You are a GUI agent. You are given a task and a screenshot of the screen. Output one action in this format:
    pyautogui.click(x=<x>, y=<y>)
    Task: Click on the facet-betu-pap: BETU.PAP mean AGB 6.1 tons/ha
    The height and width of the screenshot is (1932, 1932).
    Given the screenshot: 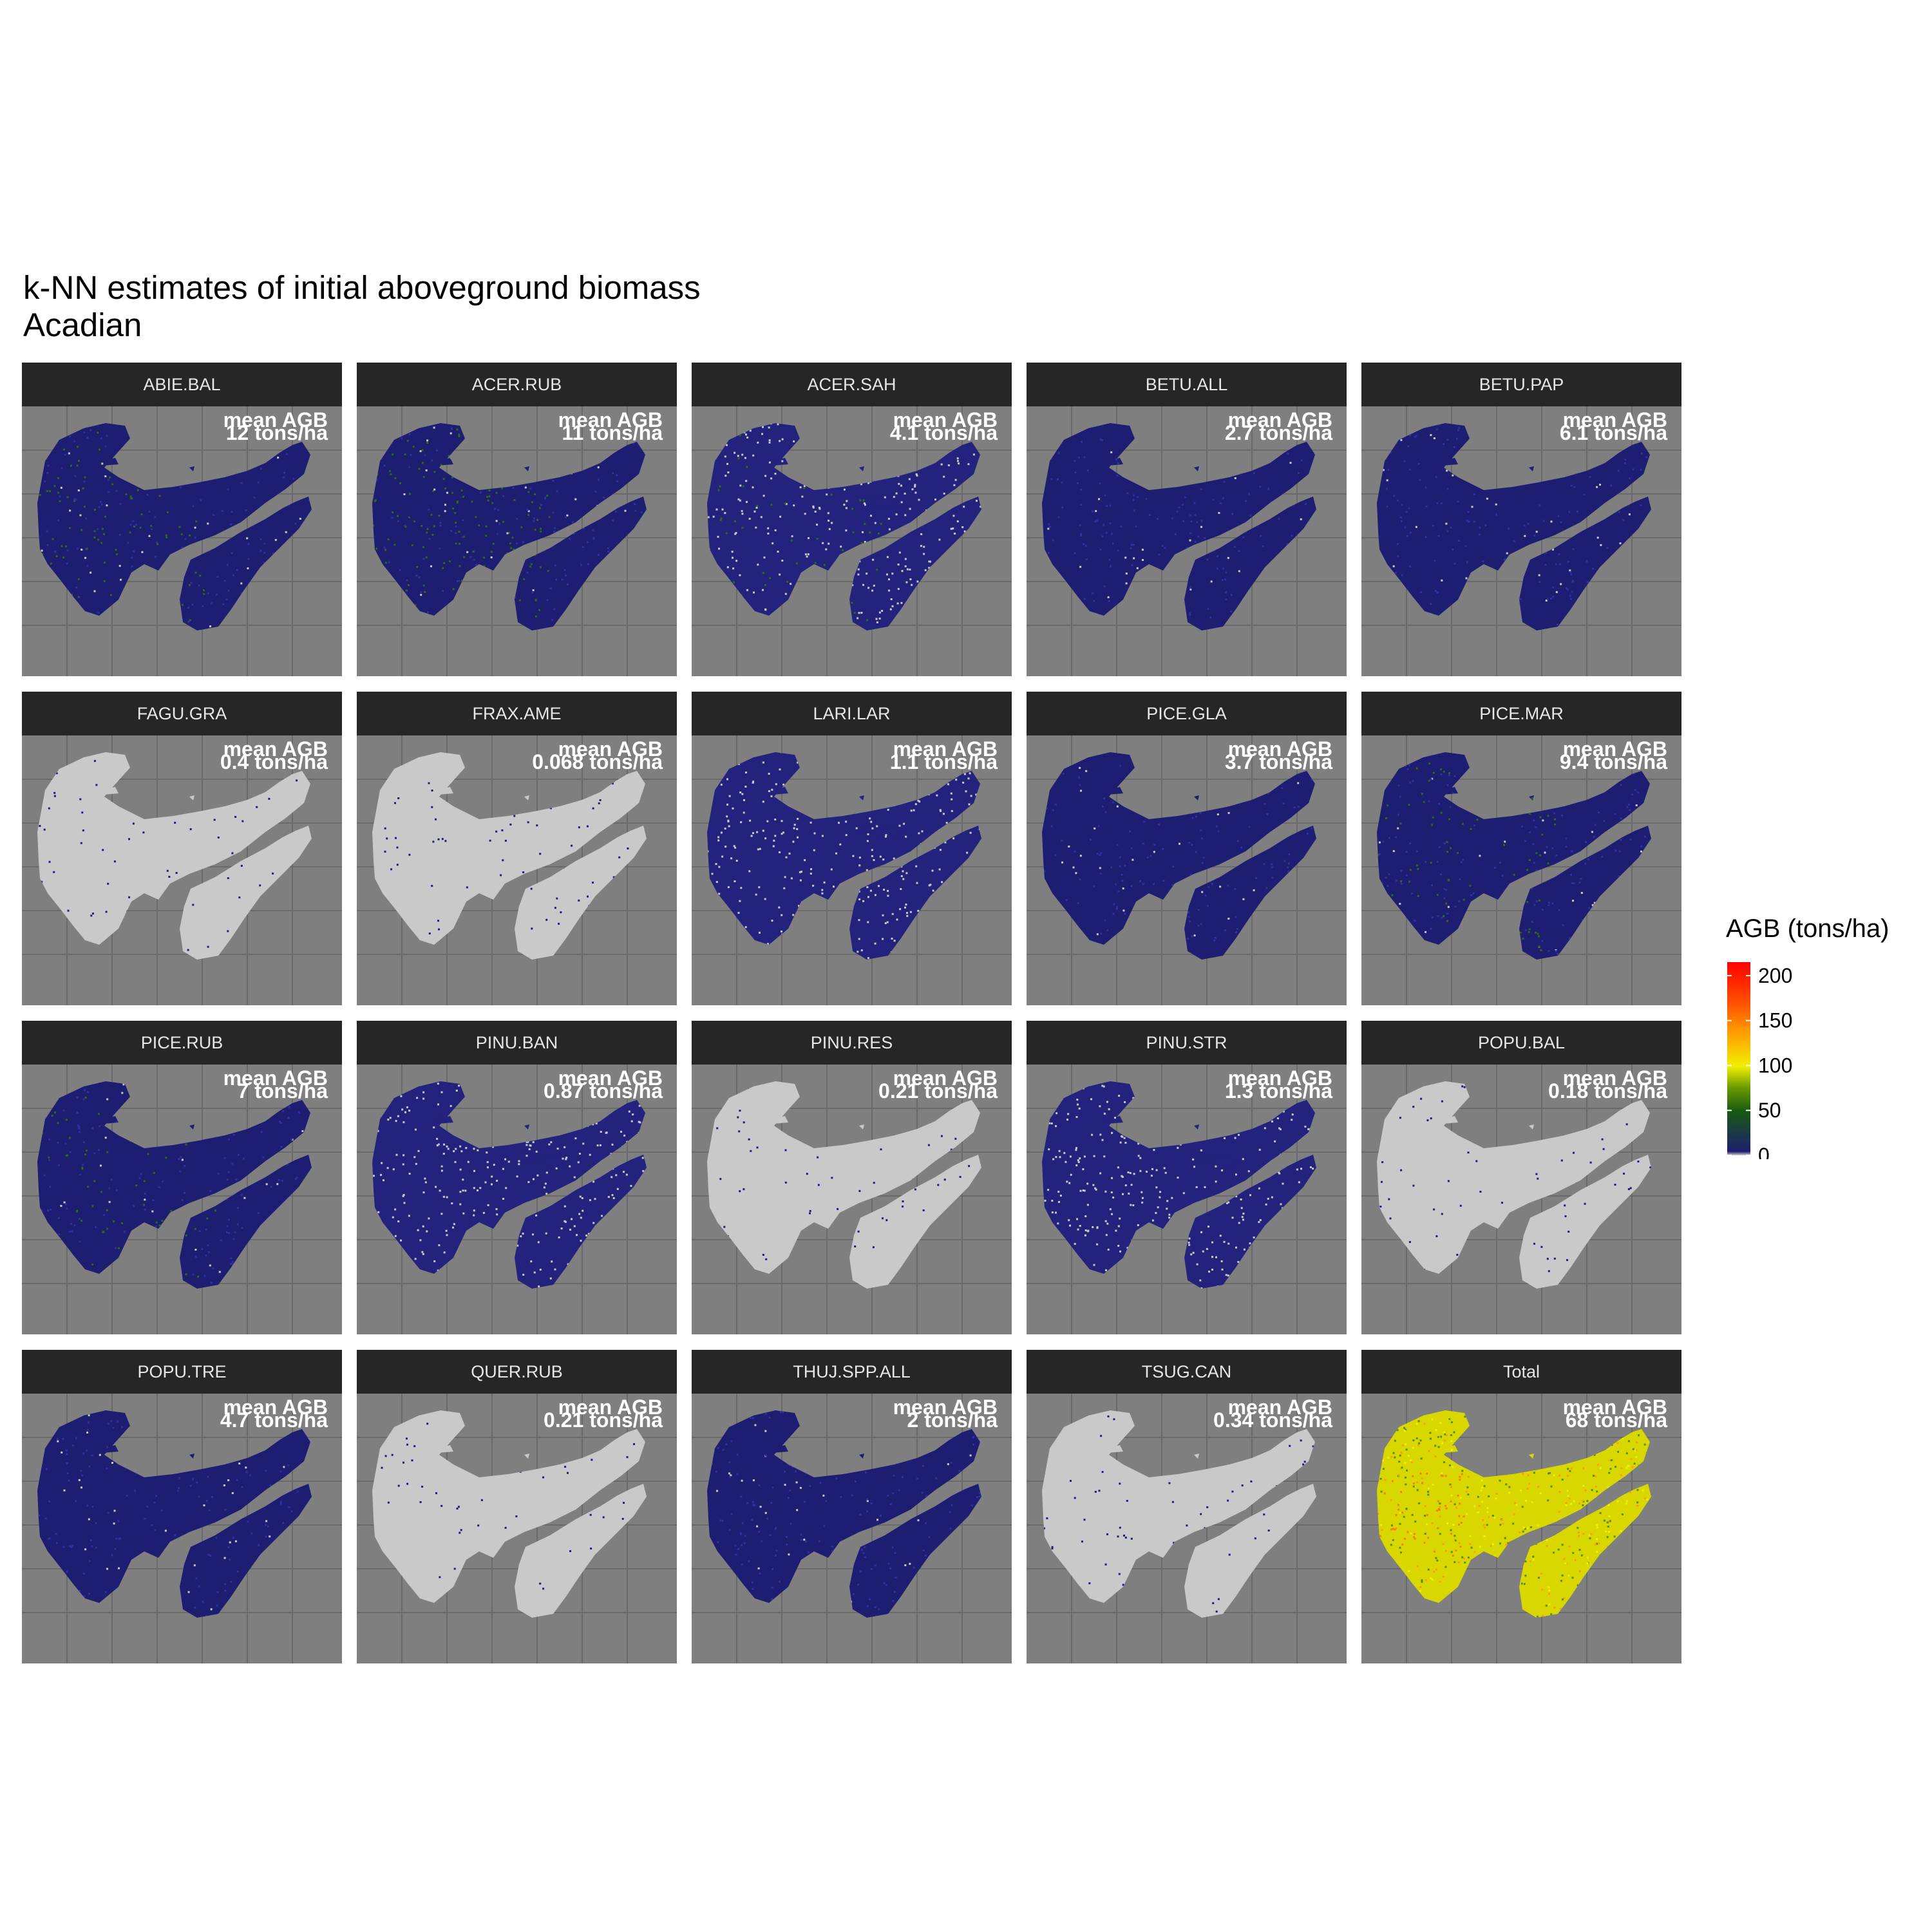 What is the action you would take?
    pyautogui.click(x=1521, y=519)
    